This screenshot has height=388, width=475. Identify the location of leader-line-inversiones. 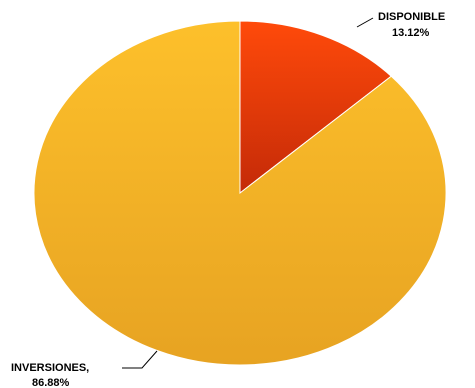
(140, 359).